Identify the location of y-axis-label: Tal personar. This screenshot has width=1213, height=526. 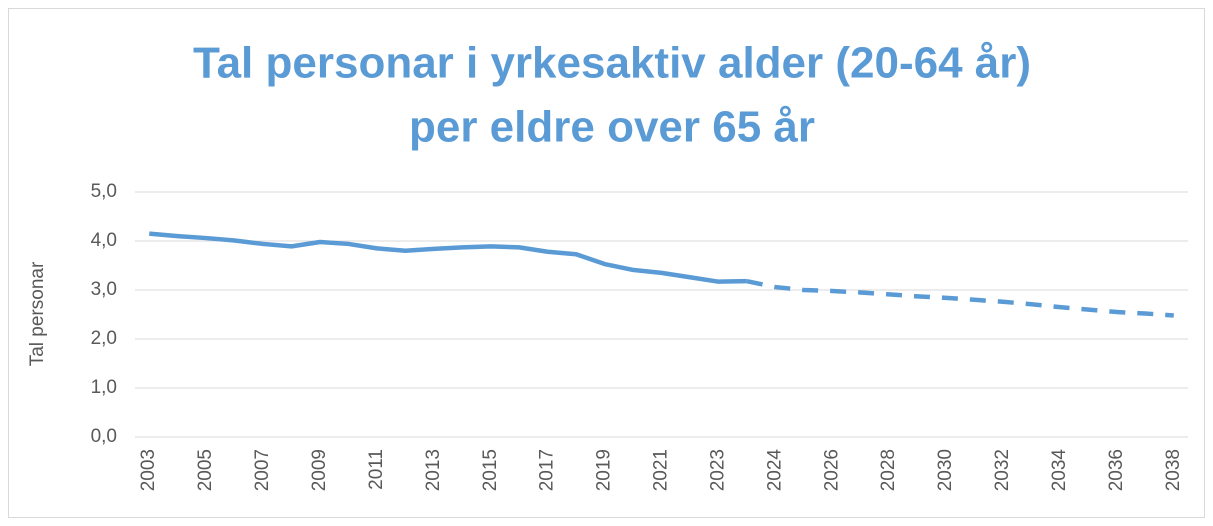
(37, 313).